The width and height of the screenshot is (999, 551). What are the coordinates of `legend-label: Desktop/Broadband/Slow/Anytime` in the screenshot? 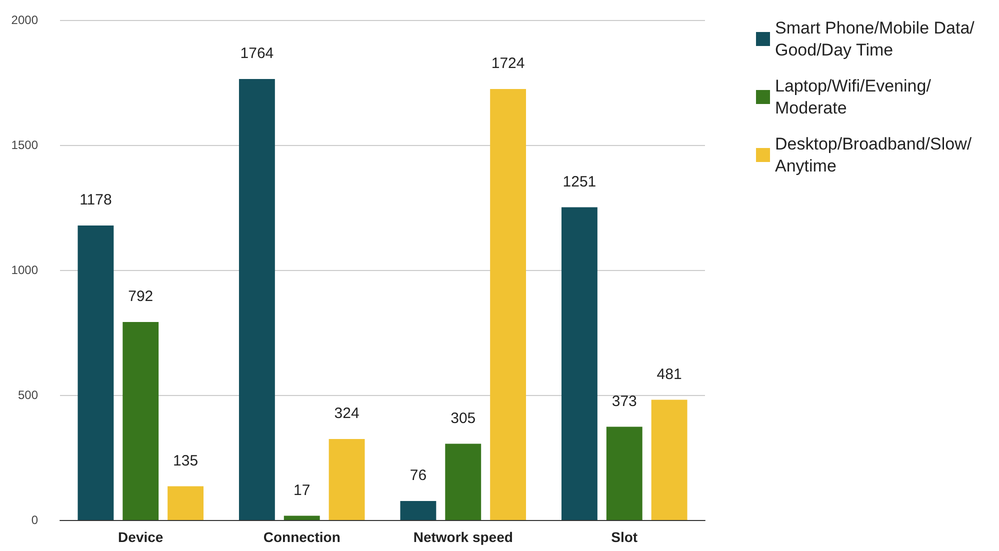 It's located at (873, 155).